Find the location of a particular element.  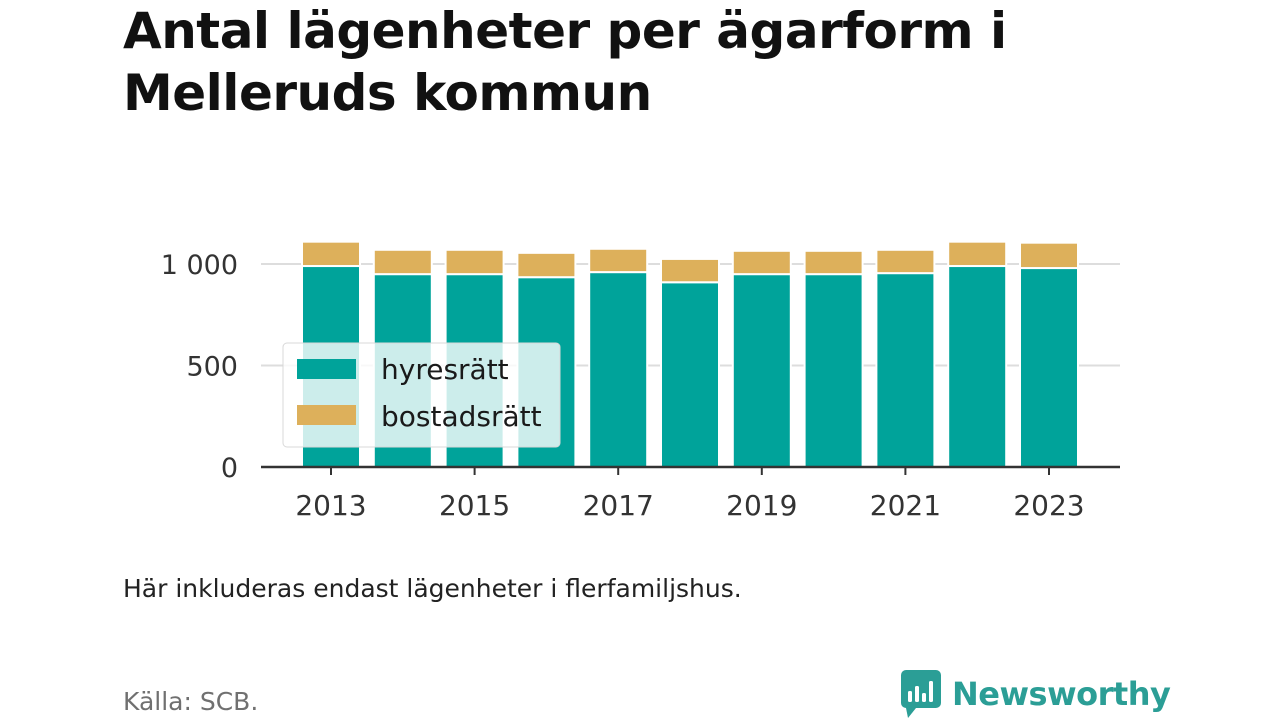

y-tick-label: 500 is located at coordinates (212, 367).